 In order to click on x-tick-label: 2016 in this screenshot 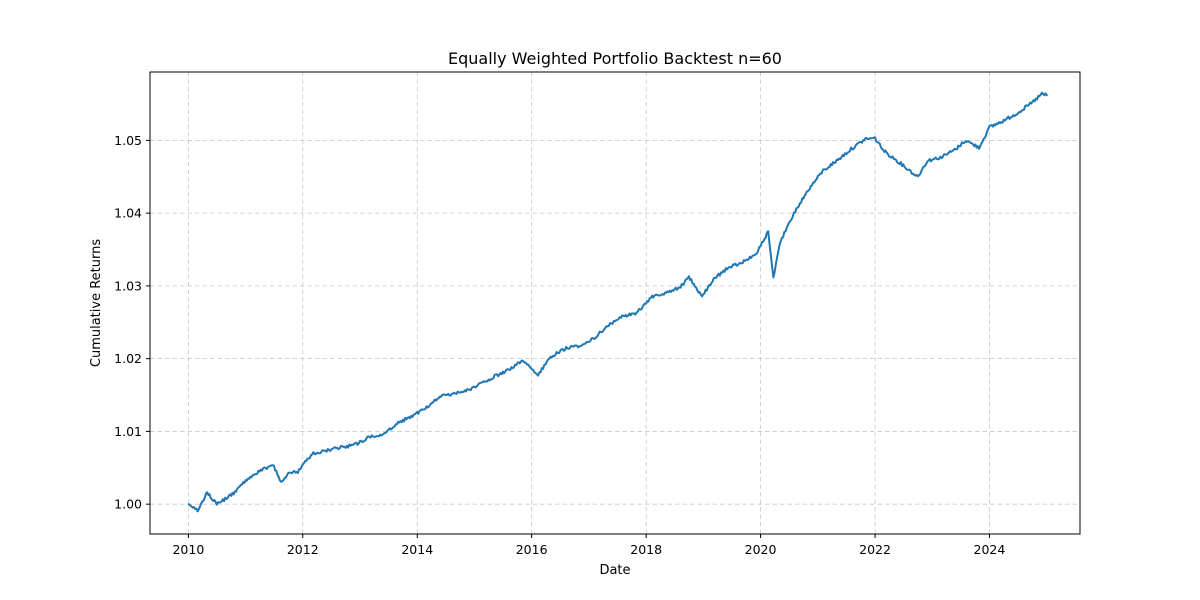, I will do `click(532, 549)`.